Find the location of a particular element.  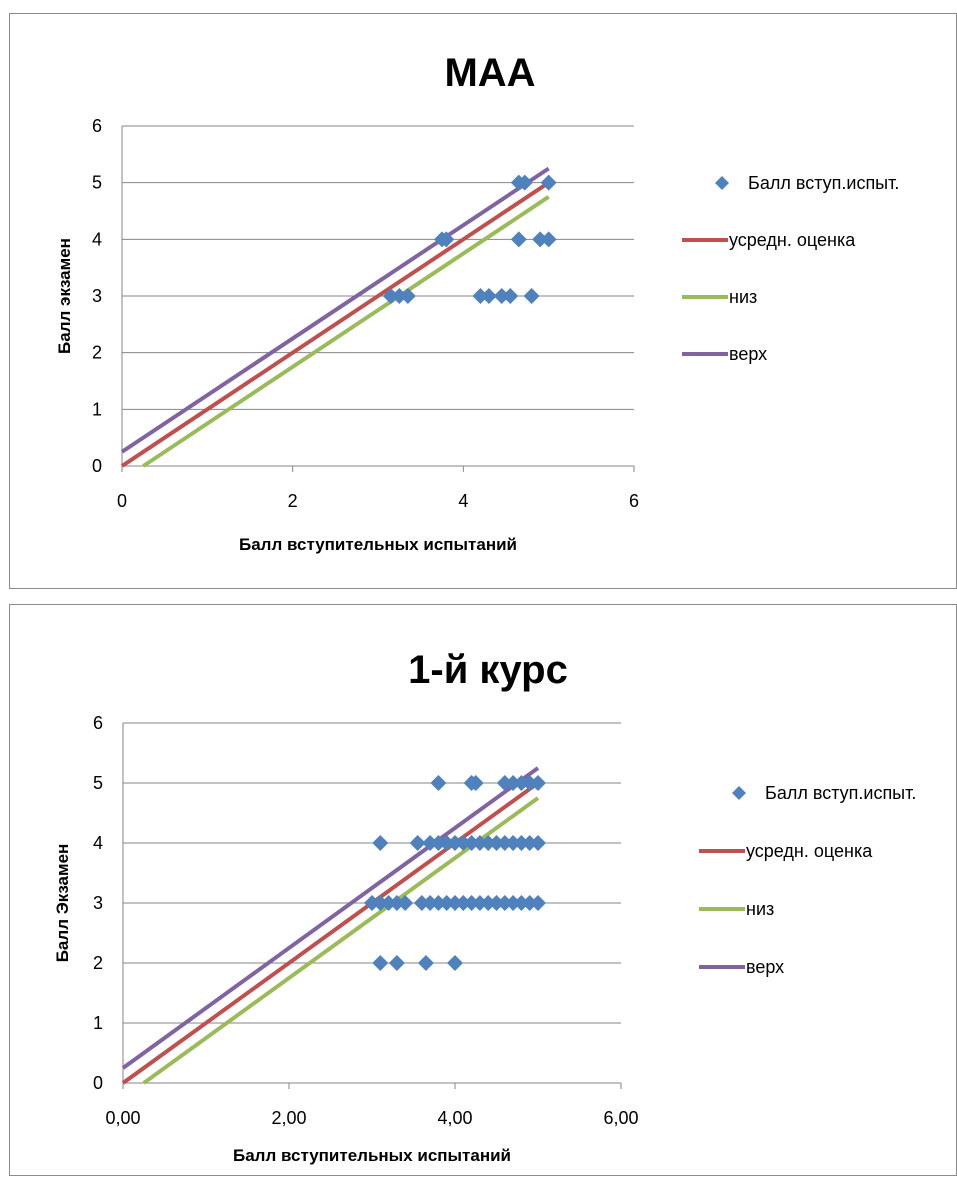

x-tick-label: 6,00 is located at coordinates (620, 1118).